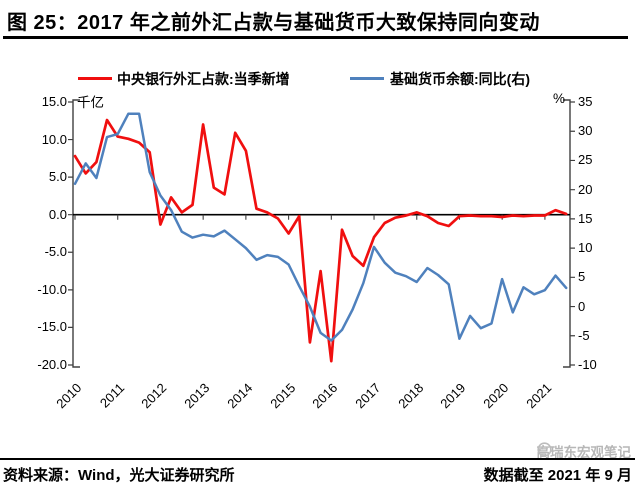 The width and height of the screenshot is (635, 485). I want to click on right-axis-tick-label: -10, so click(587, 364).